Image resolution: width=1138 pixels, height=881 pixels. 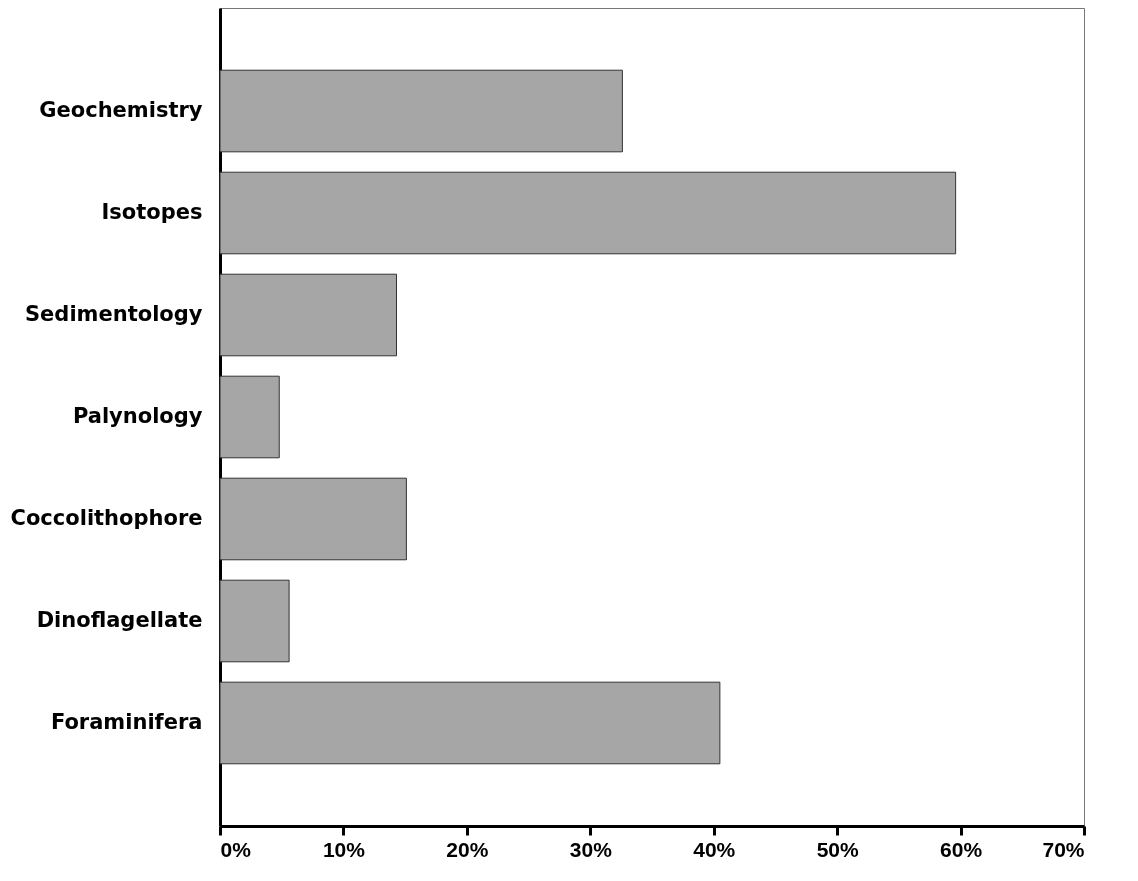 I want to click on x-tick-label: 50%, so click(x=837, y=849).